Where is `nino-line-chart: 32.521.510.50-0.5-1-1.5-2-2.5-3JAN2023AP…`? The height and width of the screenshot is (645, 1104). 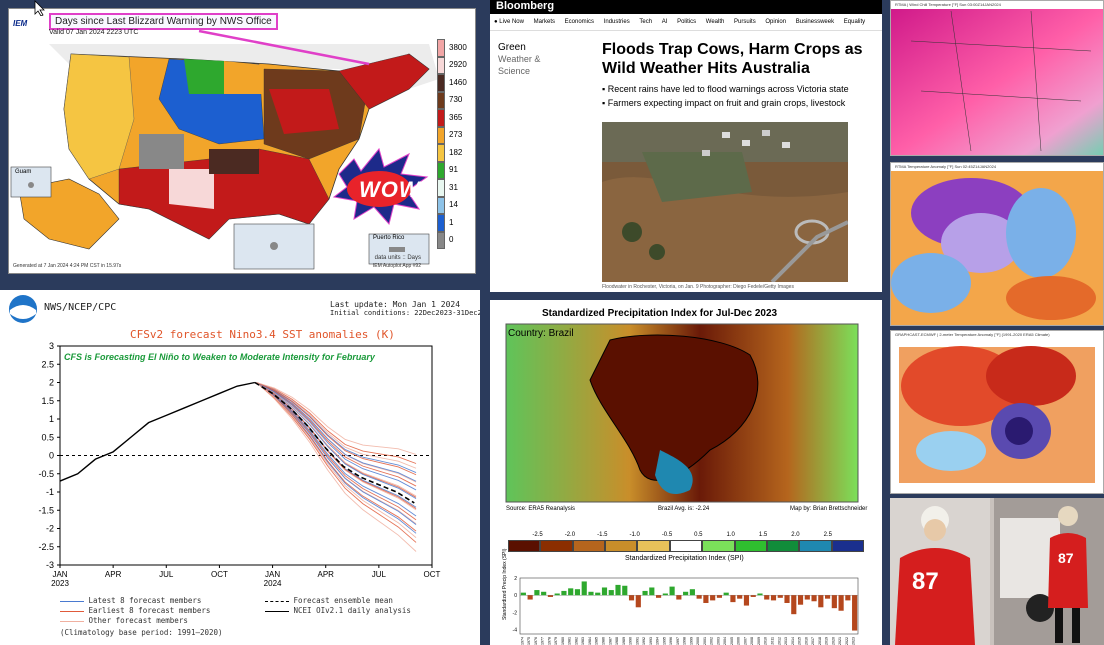
nino-line-chart: 32.521.510.50-0.5-1-1.5-2-2.5-3JAN2023AP… is located at coordinates (239, 464).